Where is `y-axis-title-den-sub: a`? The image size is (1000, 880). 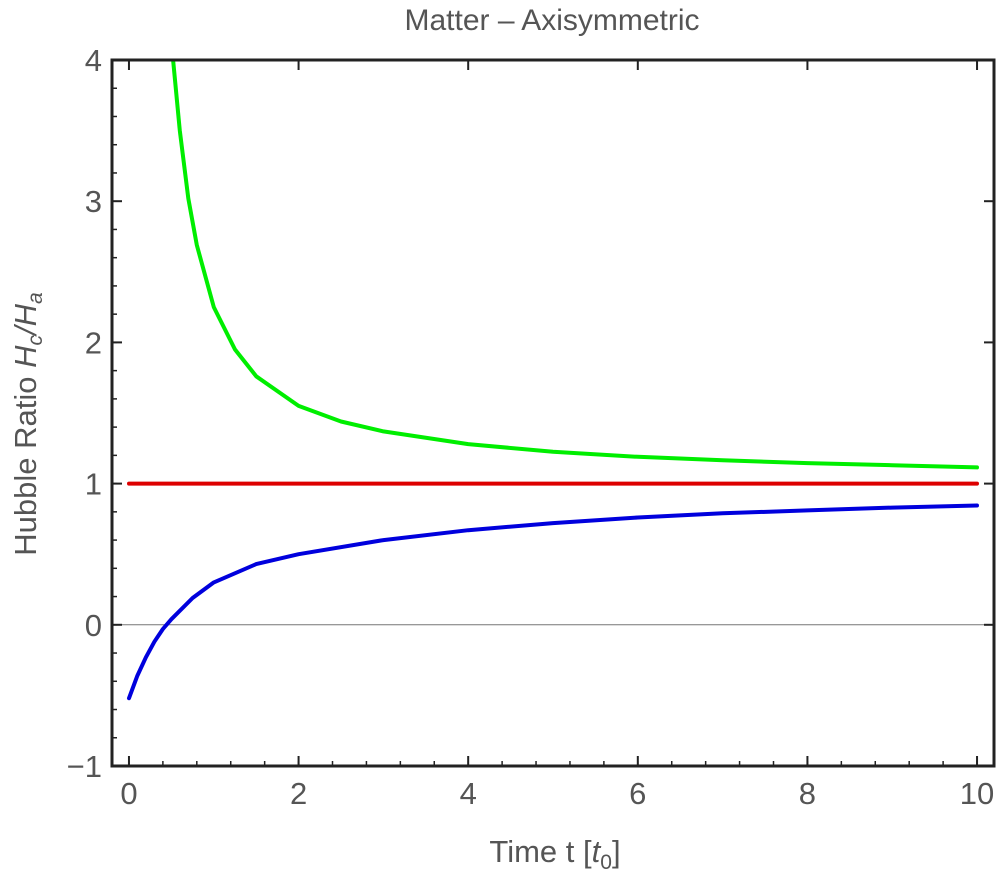 y-axis-title-den-sub: a is located at coordinates (35, 298).